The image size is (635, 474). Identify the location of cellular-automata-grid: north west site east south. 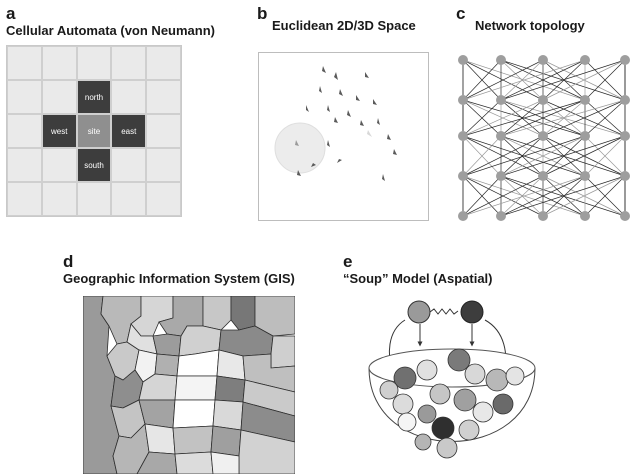
(94, 131).